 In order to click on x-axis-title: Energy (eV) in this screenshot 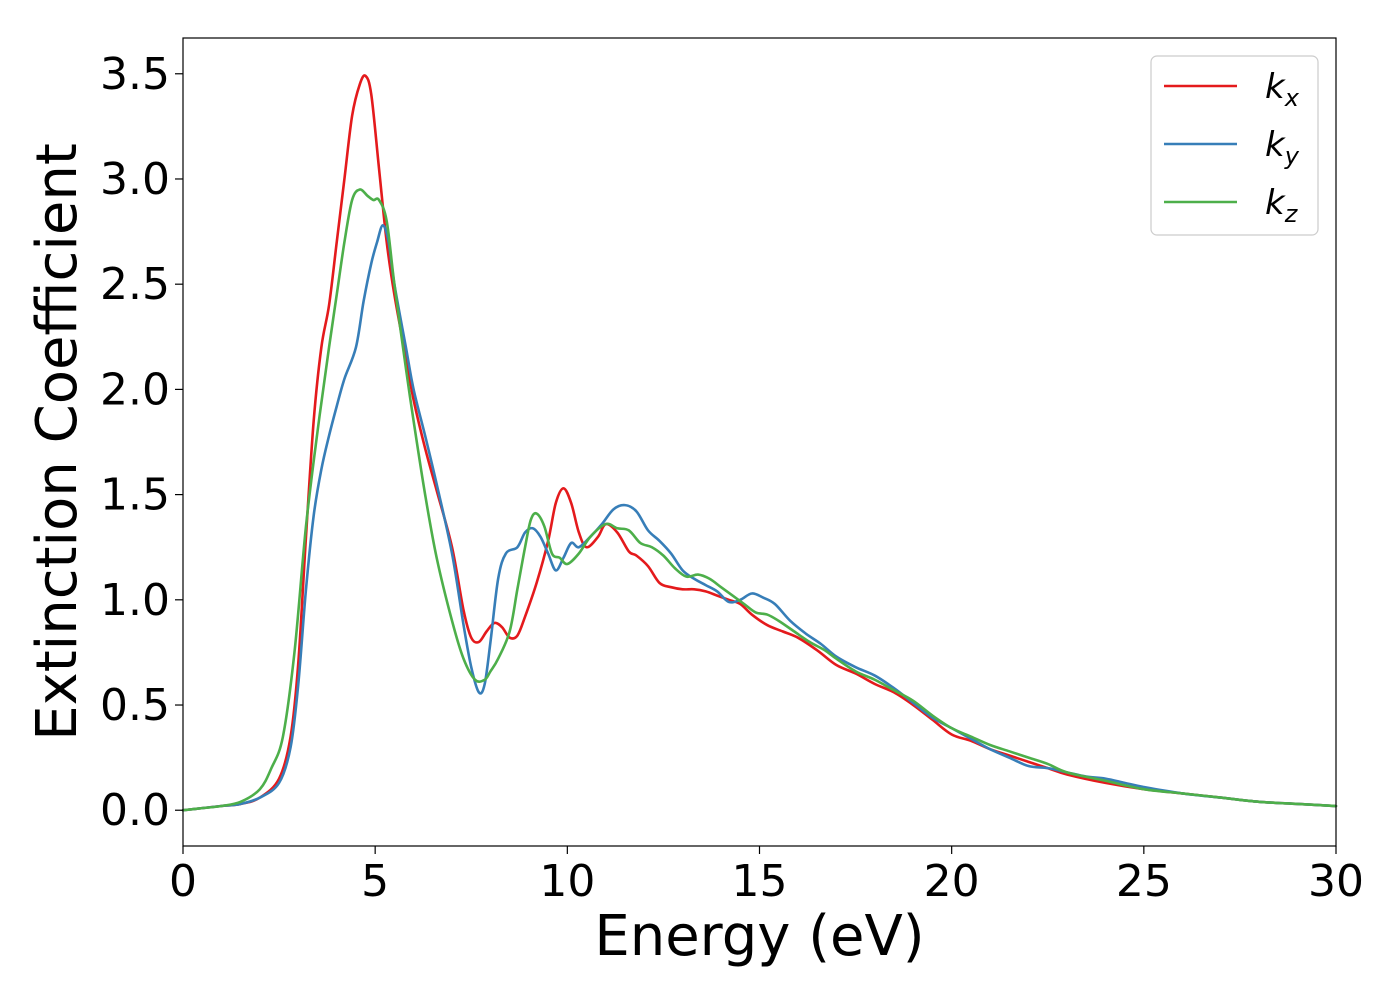, I will do `click(759, 936)`.